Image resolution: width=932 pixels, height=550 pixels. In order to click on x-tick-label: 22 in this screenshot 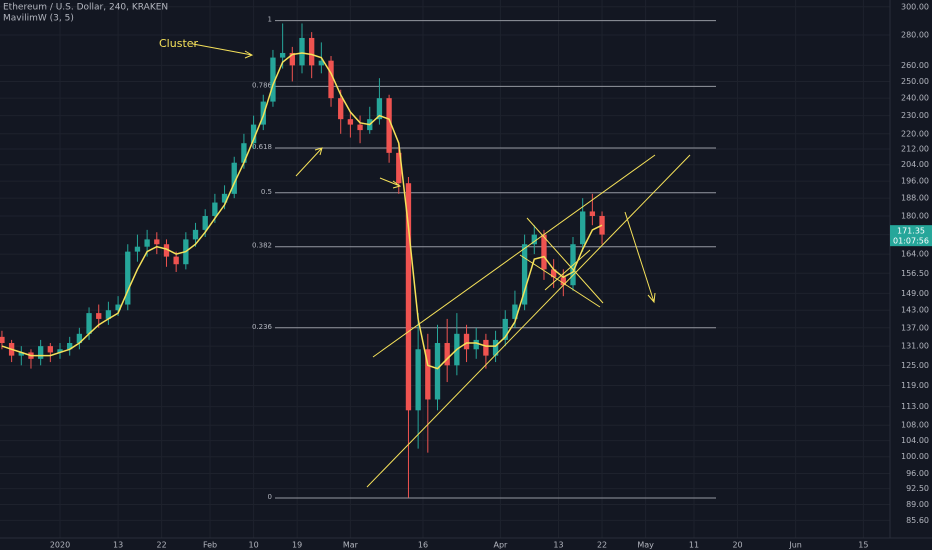, I will do `click(602, 545)`.